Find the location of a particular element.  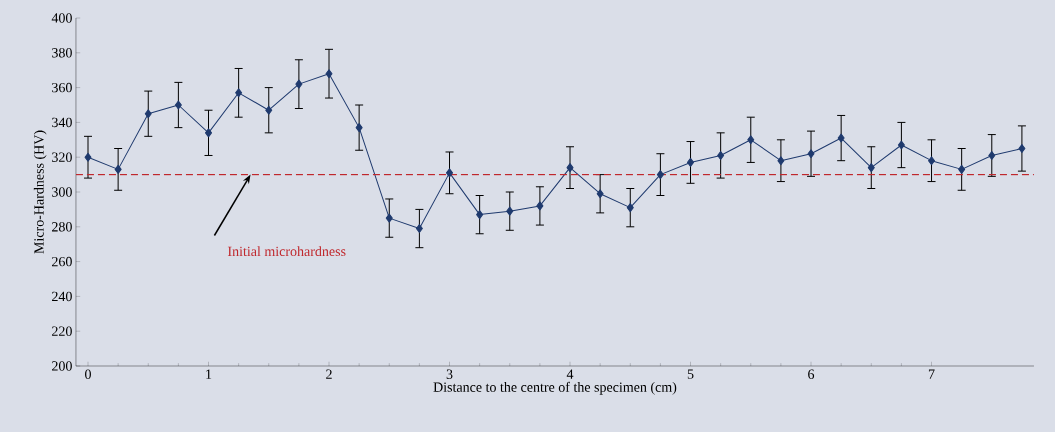

x-tick-label: 4 is located at coordinates (570, 374).